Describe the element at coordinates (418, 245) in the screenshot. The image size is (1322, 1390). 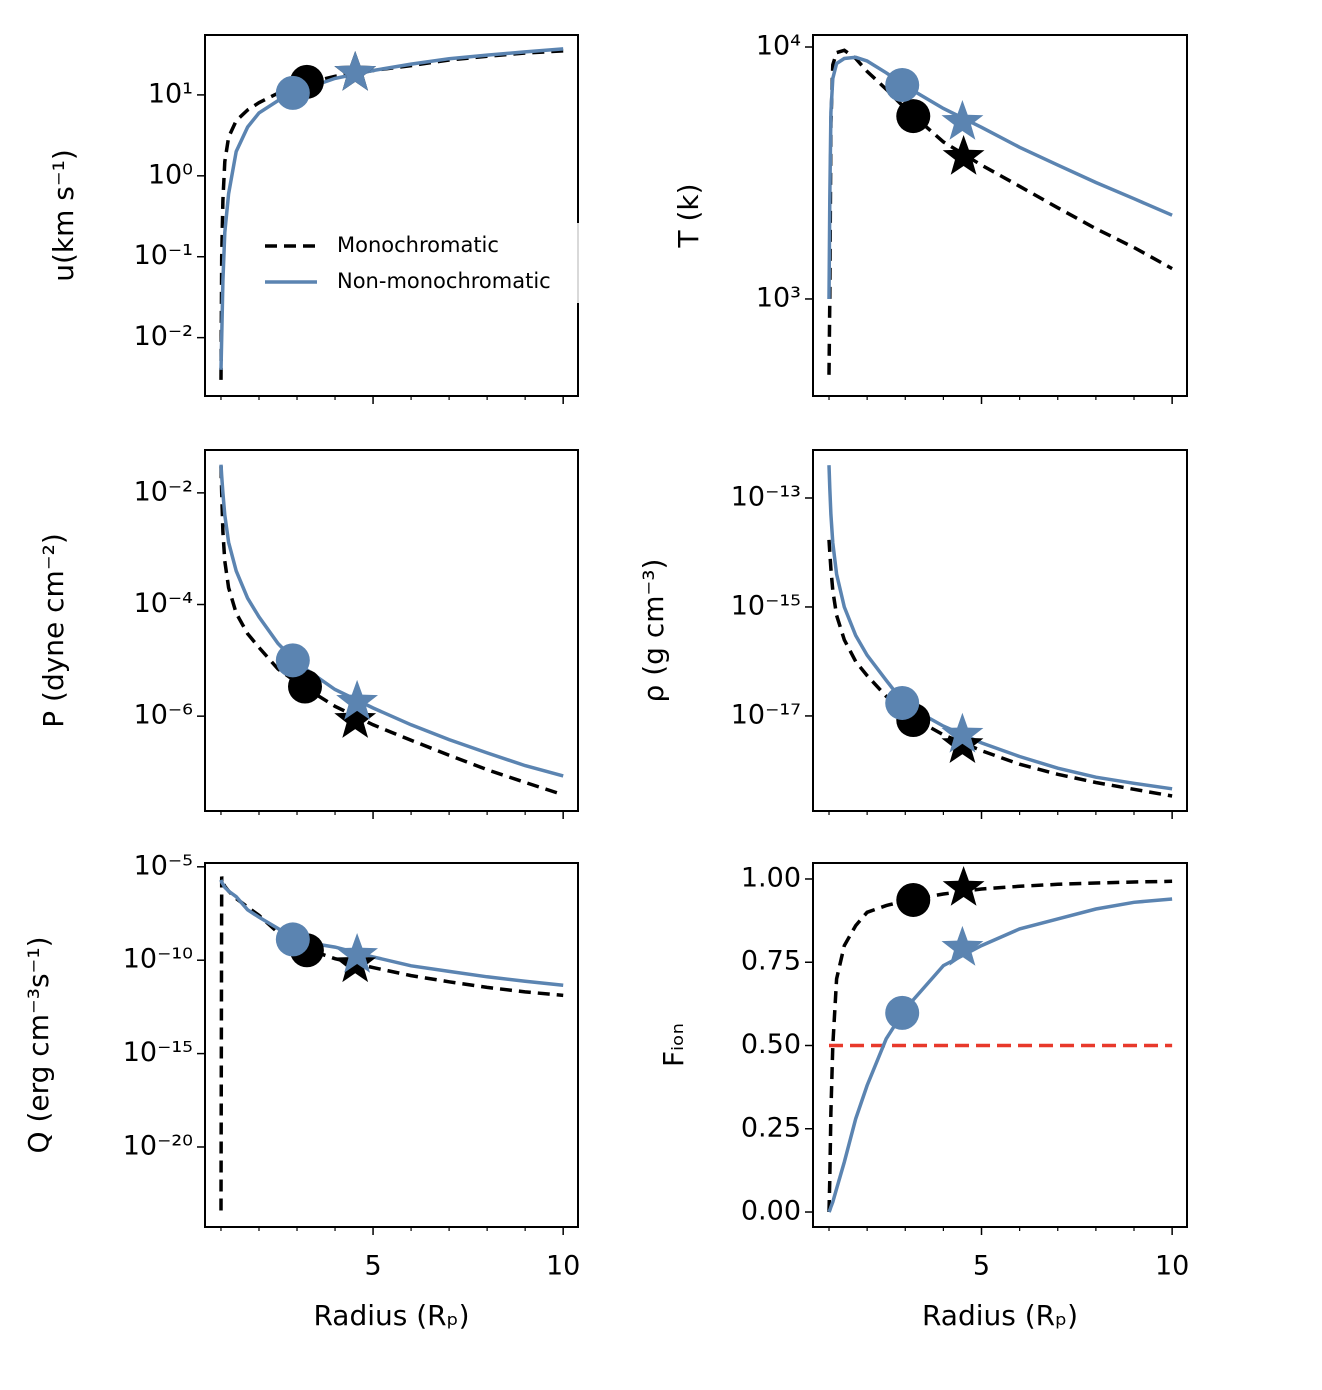
I see `legend-label: Monochromatic` at that location.